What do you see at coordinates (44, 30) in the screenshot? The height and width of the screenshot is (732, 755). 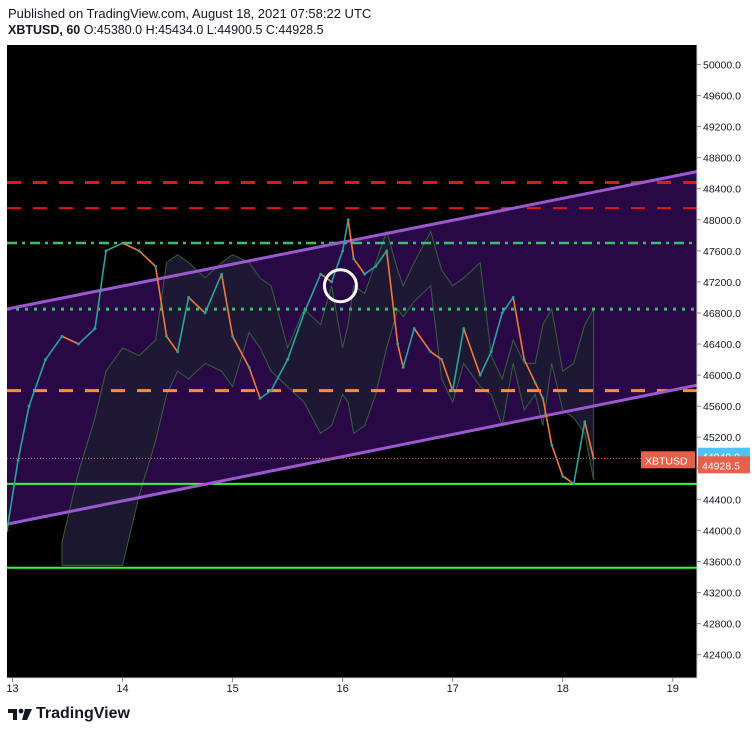 I see `symbol-label: XBTUSD, 60` at bounding box center [44, 30].